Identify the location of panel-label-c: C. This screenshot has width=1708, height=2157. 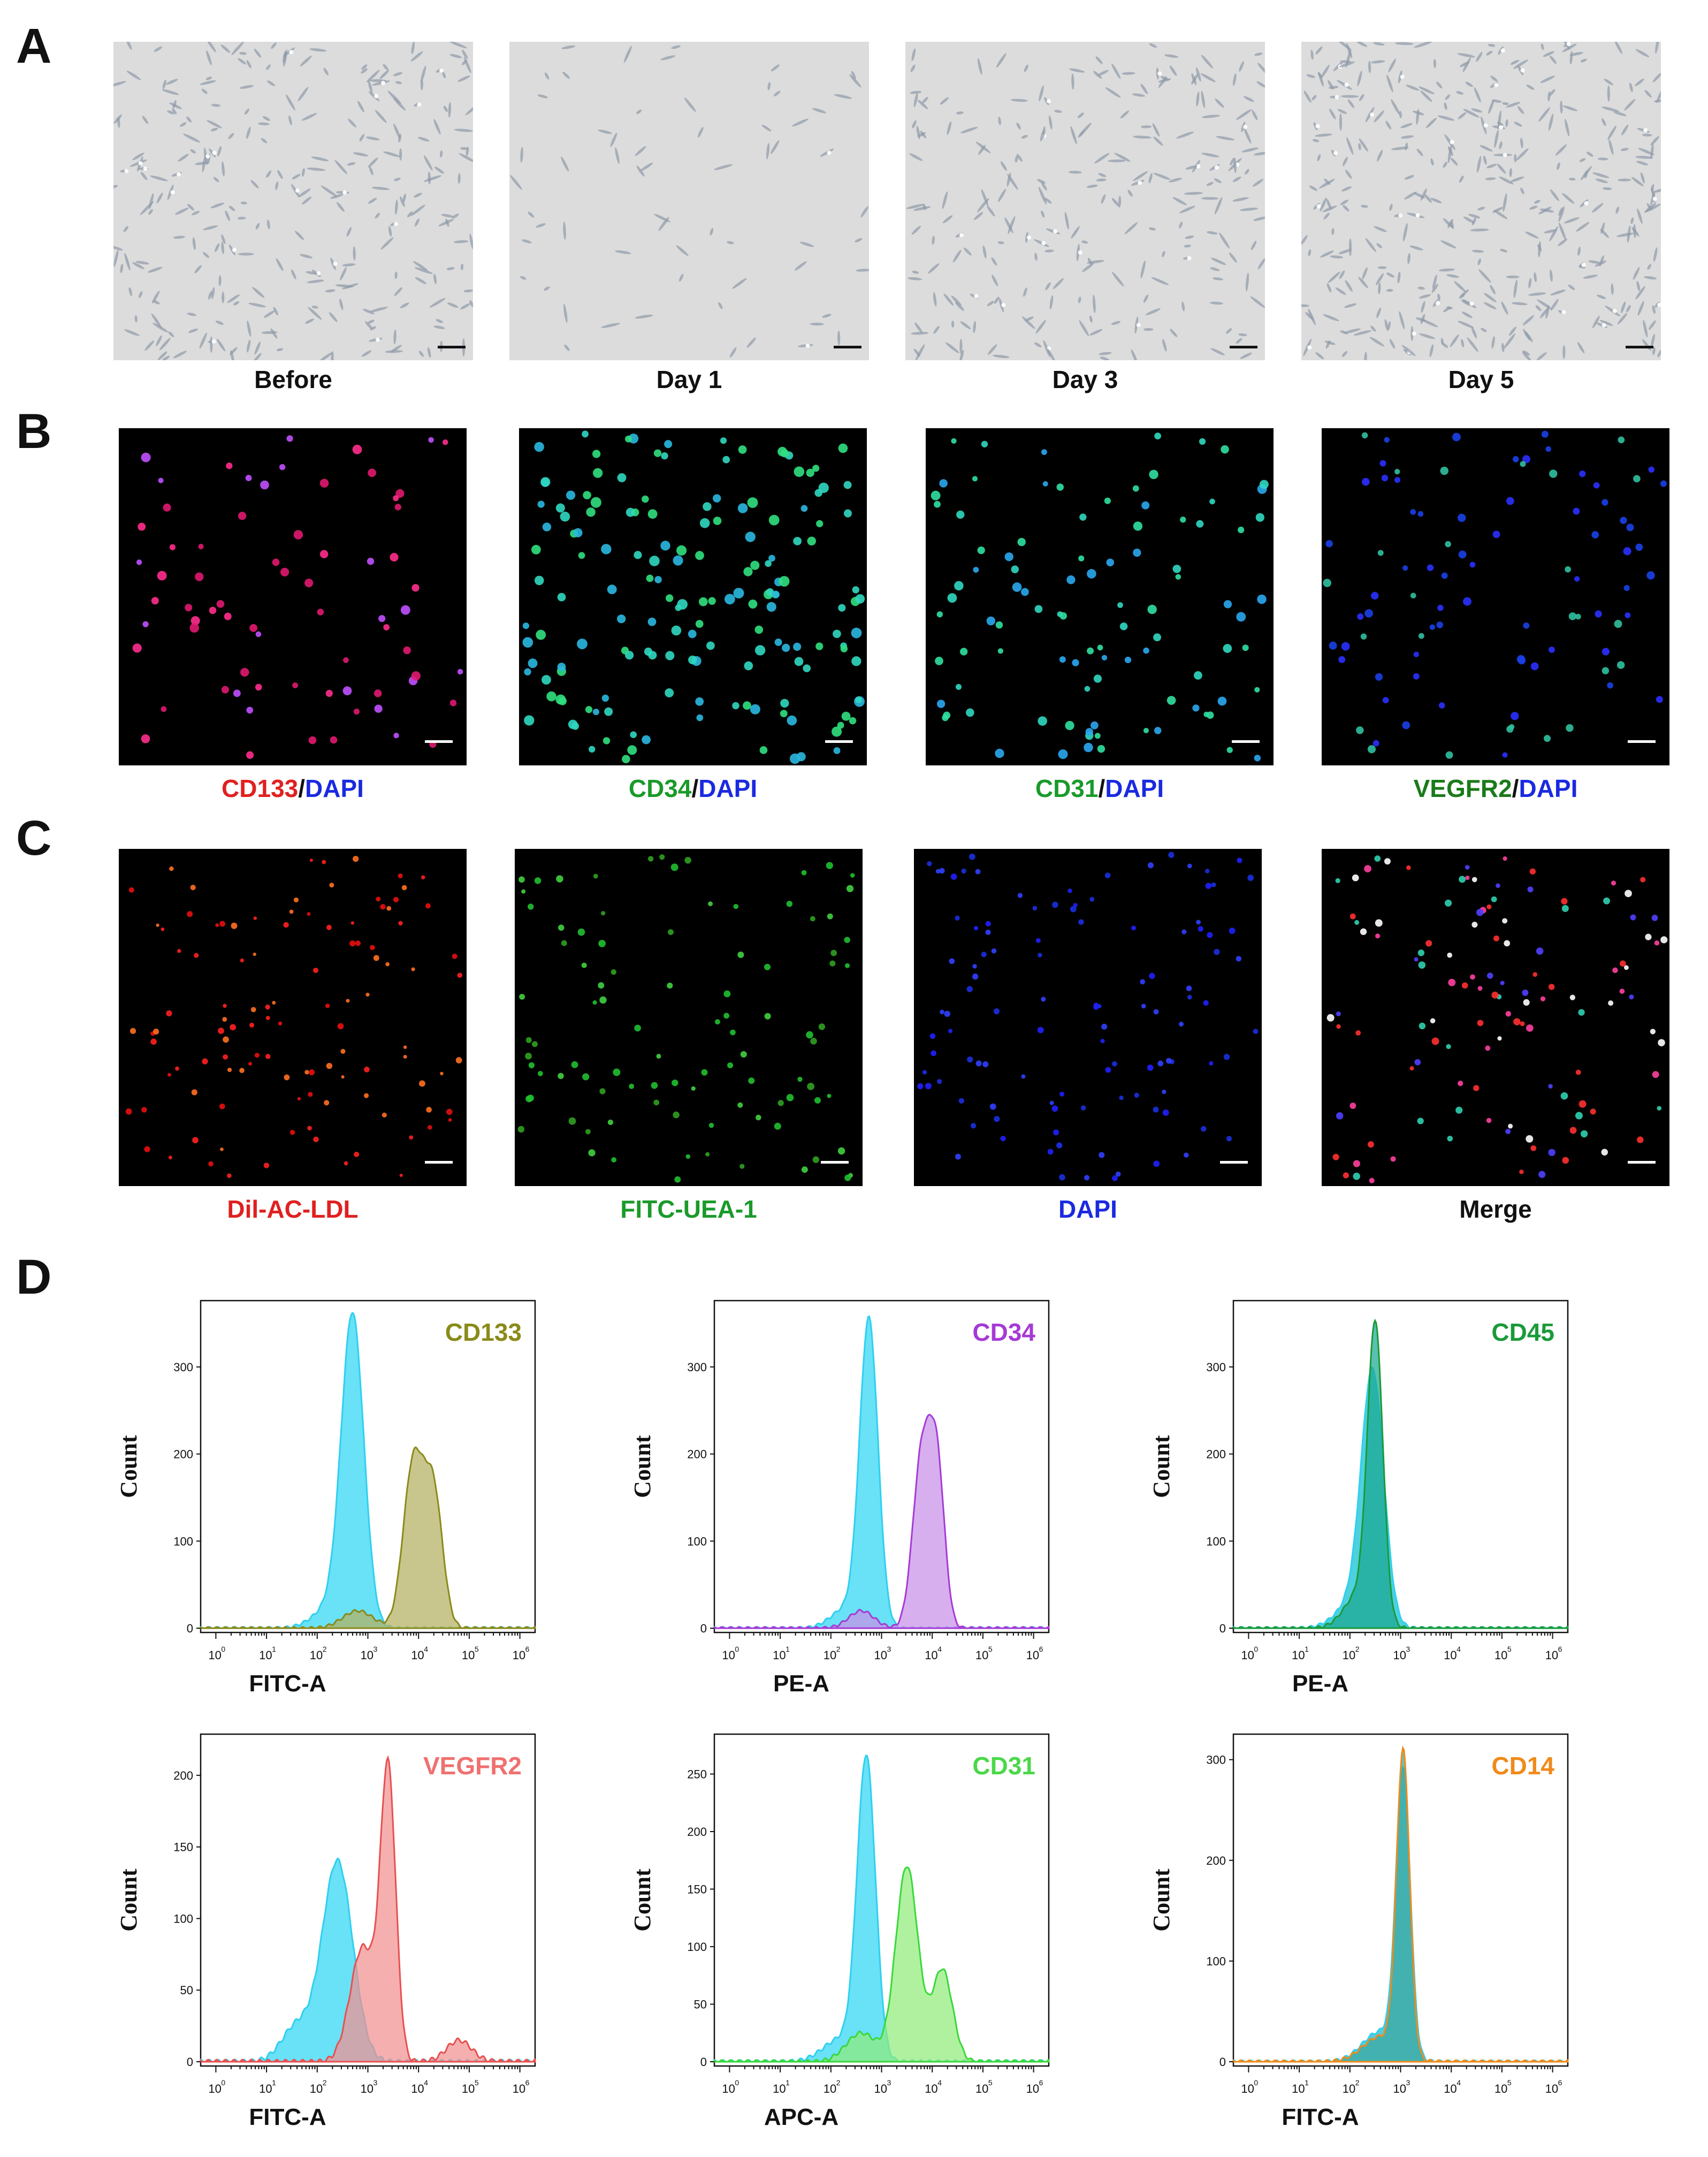
(34, 838).